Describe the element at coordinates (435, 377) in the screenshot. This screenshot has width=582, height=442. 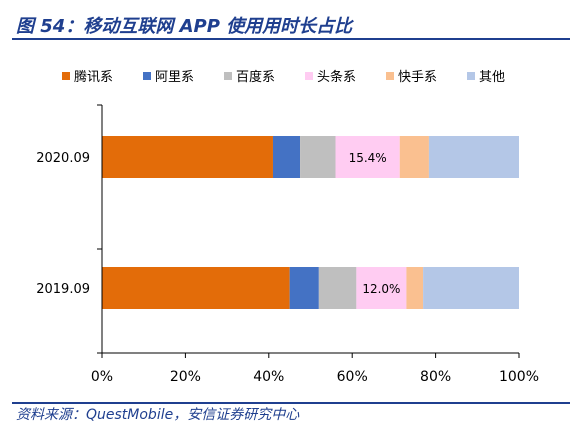
I see `x-tick-label: 80%` at that location.